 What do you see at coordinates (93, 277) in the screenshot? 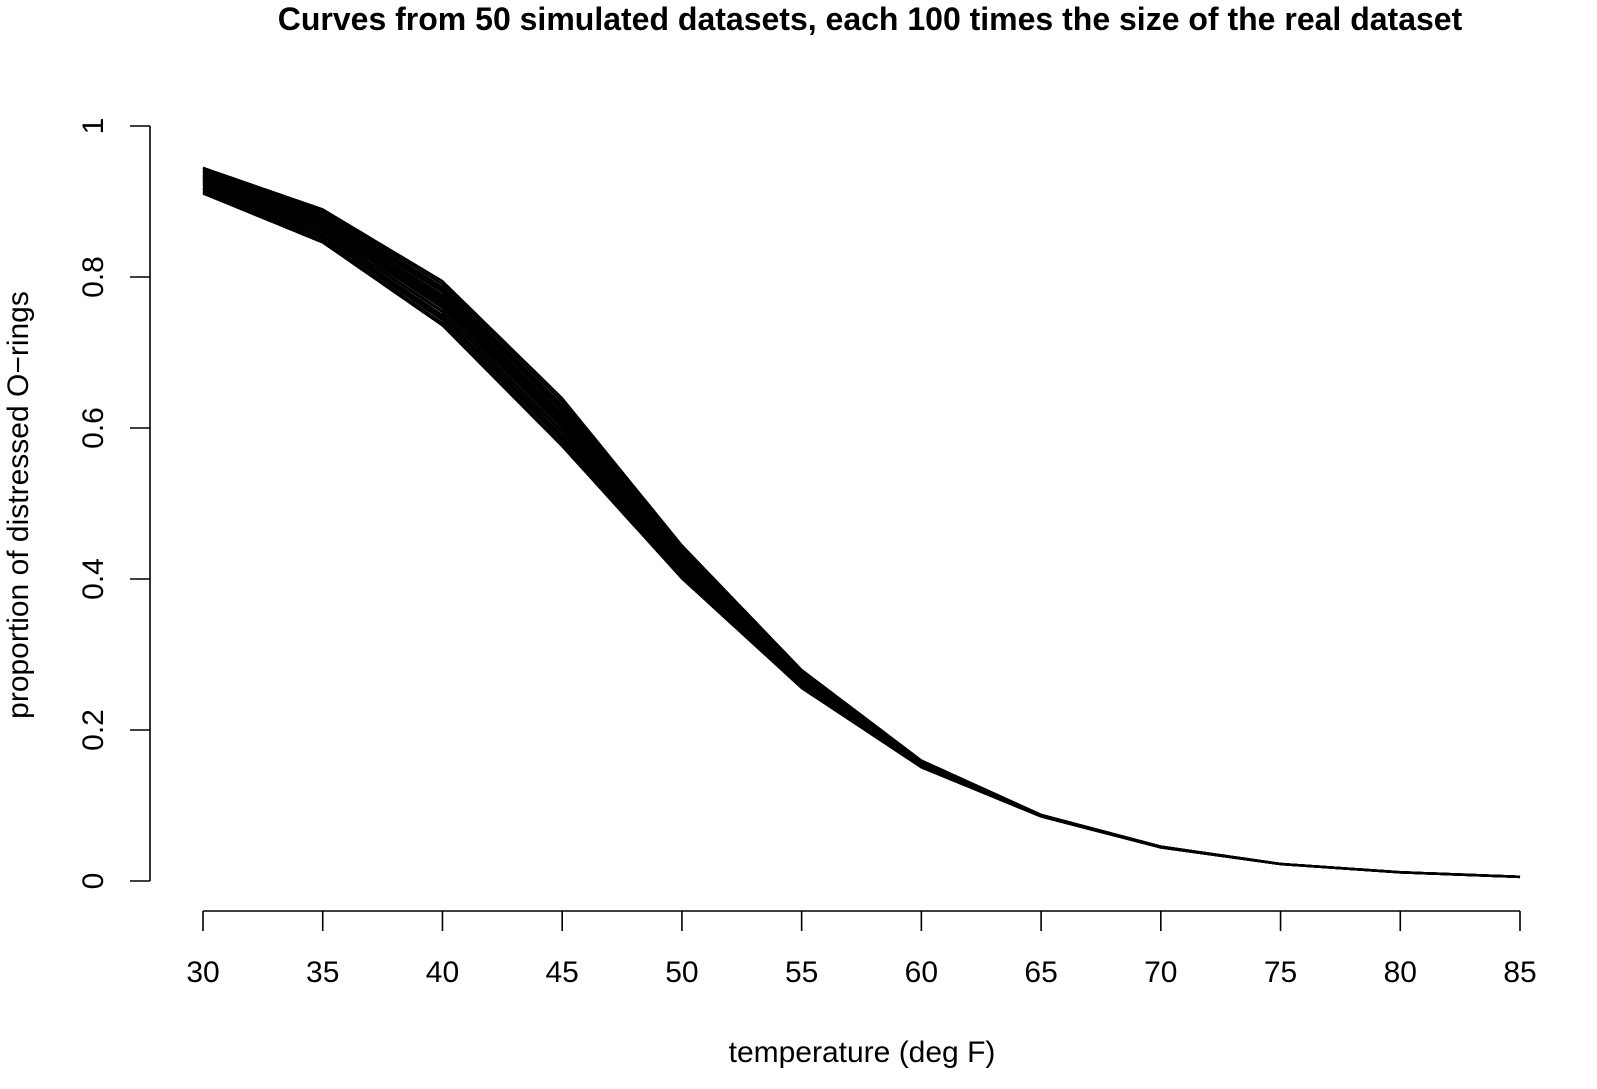
I see `y-tick-label: 0.8` at bounding box center [93, 277].